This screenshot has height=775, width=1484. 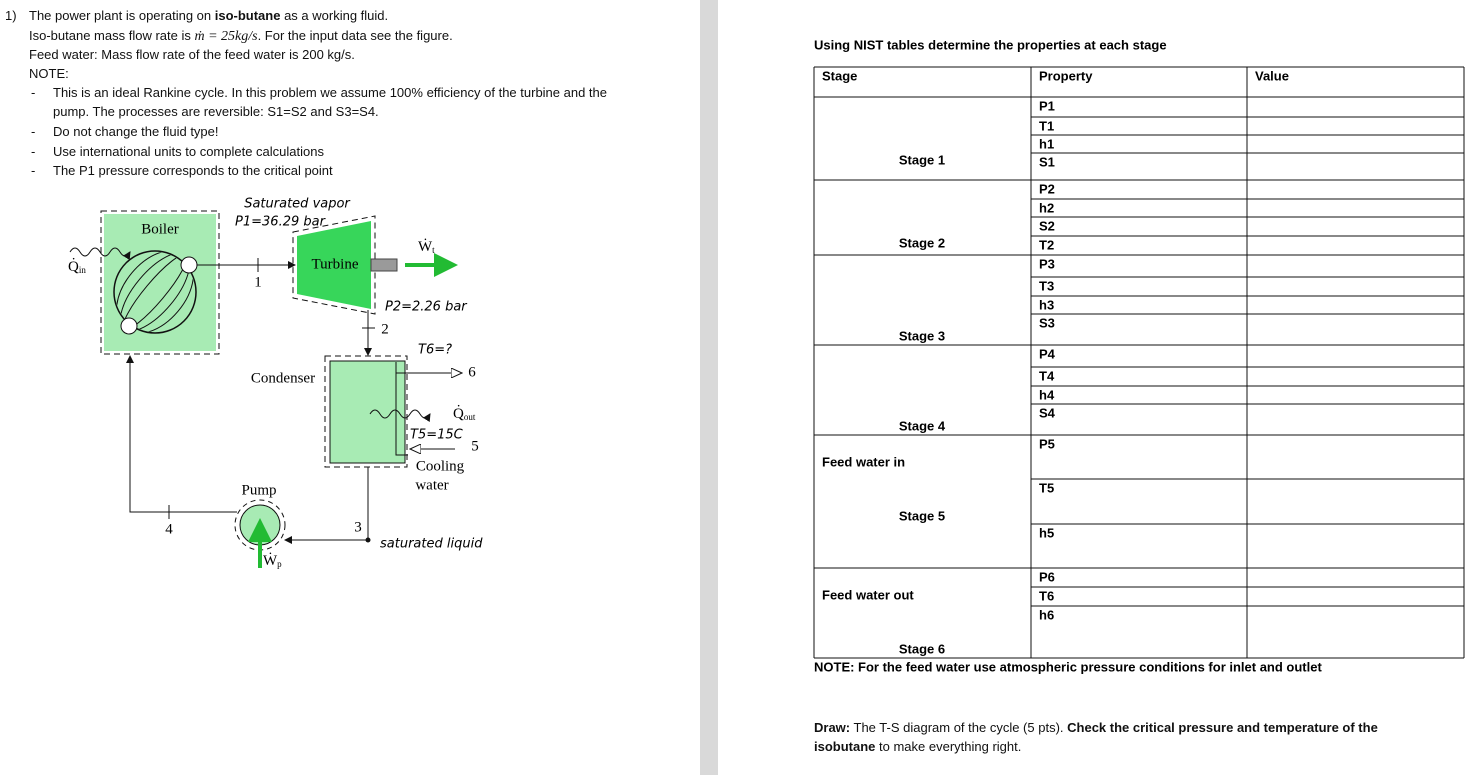 I want to click on symbol: Q̇out, so click(x=464, y=414).